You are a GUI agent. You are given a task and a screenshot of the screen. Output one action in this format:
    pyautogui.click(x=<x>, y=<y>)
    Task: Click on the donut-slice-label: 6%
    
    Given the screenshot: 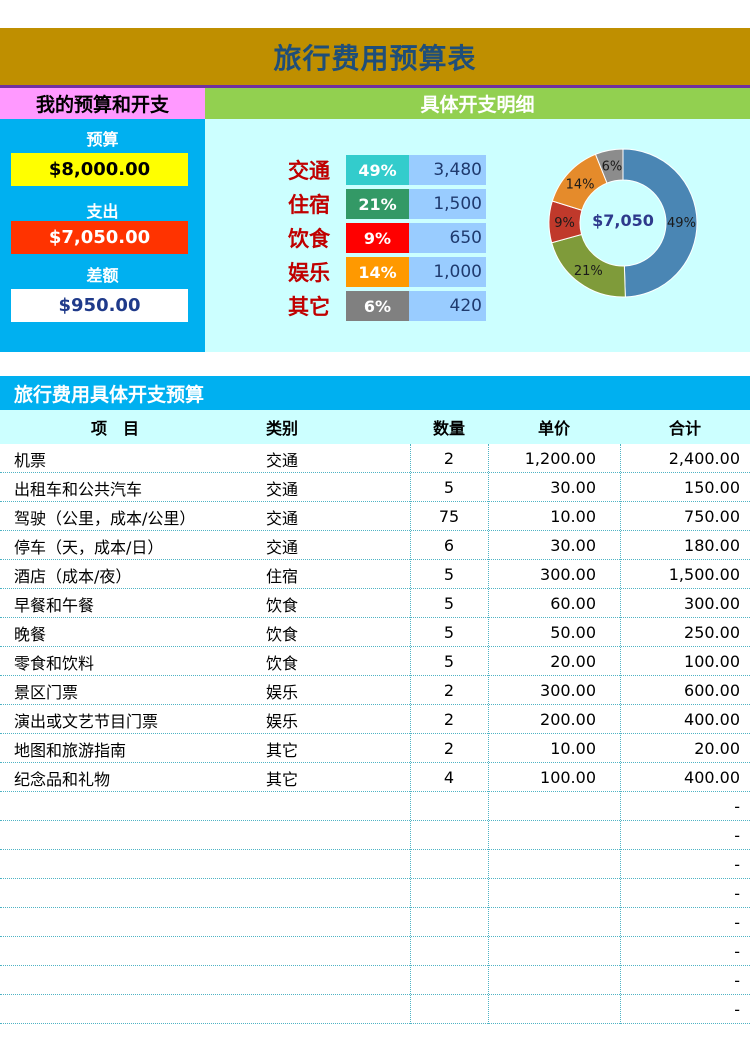 What is the action you would take?
    pyautogui.click(x=612, y=167)
    